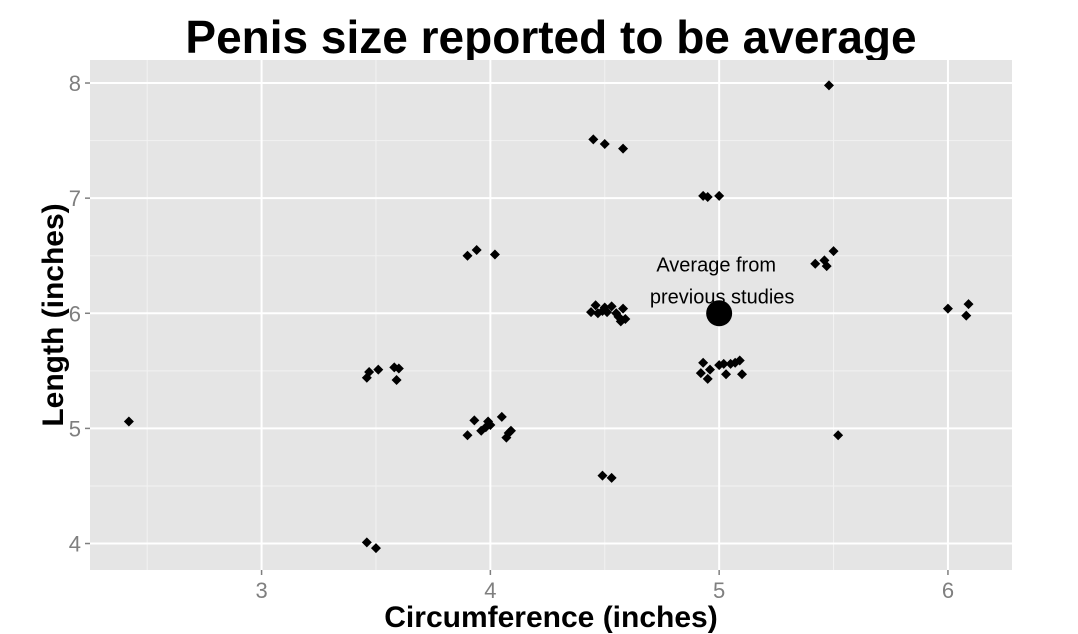 The image size is (1078, 634). What do you see at coordinates (550, 37) in the screenshot?
I see `chart-title: Penis size reported to be average` at bounding box center [550, 37].